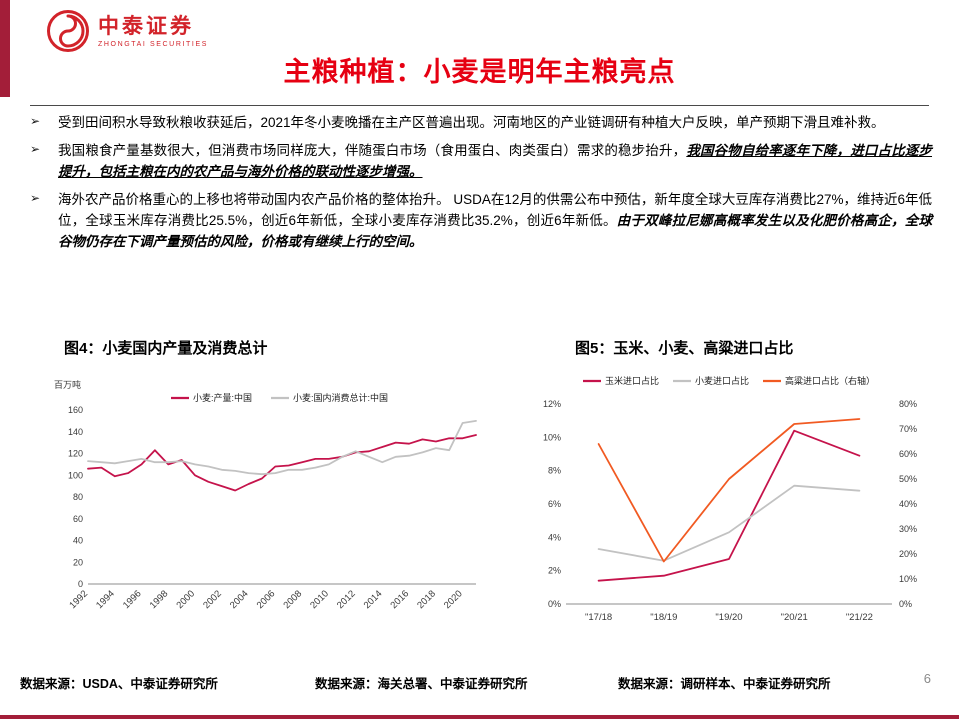 The height and width of the screenshot is (719, 959). What do you see at coordinates (78, 519) in the screenshot?
I see `svg-text: 60` at bounding box center [78, 519].